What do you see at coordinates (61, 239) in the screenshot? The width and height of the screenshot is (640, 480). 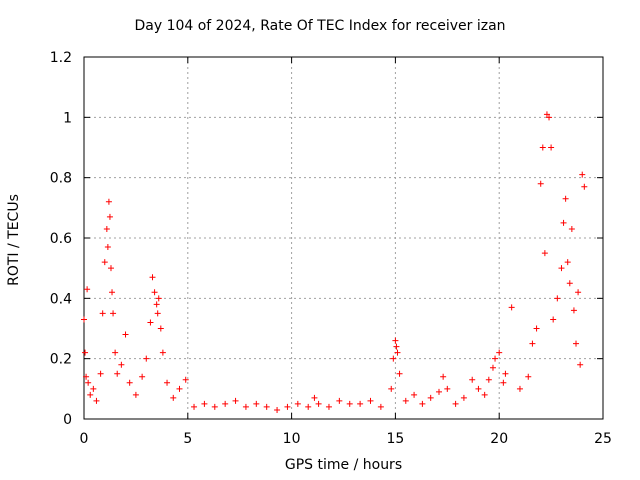 I see `y-tick-label: 0.6` at bounding box center [61, 239].